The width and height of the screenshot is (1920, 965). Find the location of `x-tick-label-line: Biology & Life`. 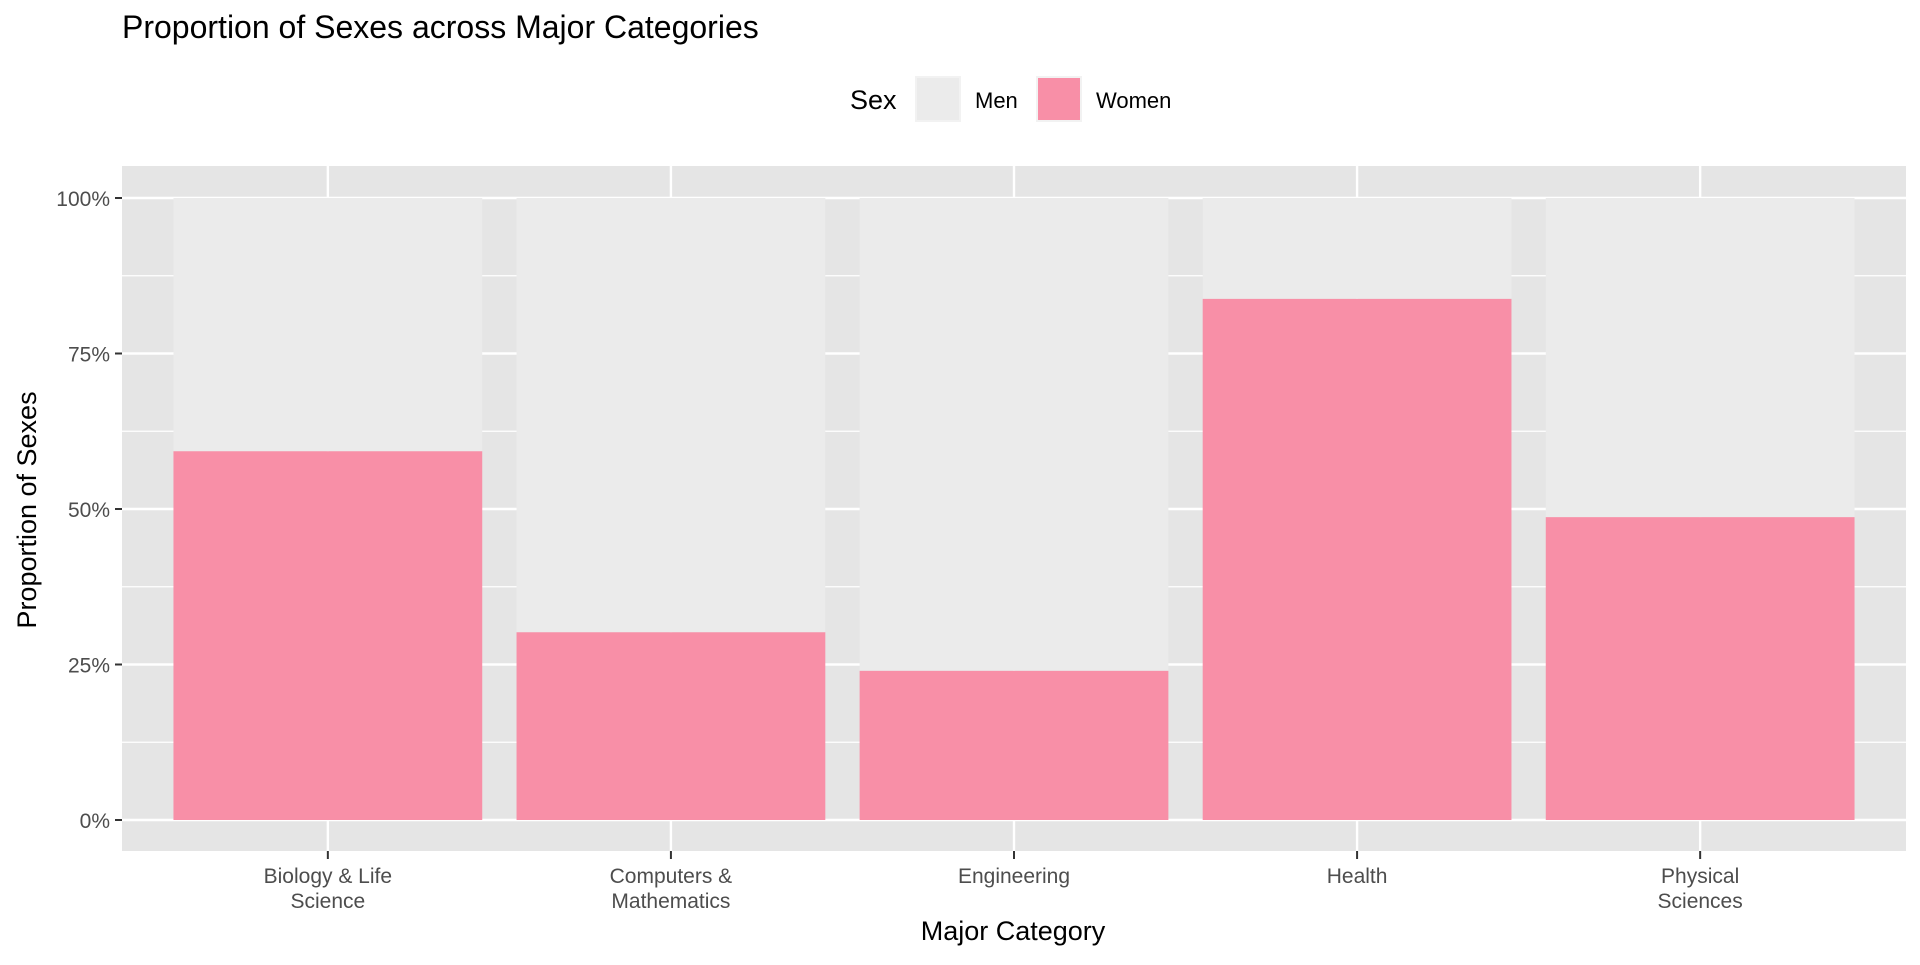

x-tick-label-line: Biology & Life is located at coordinates (328, 876).